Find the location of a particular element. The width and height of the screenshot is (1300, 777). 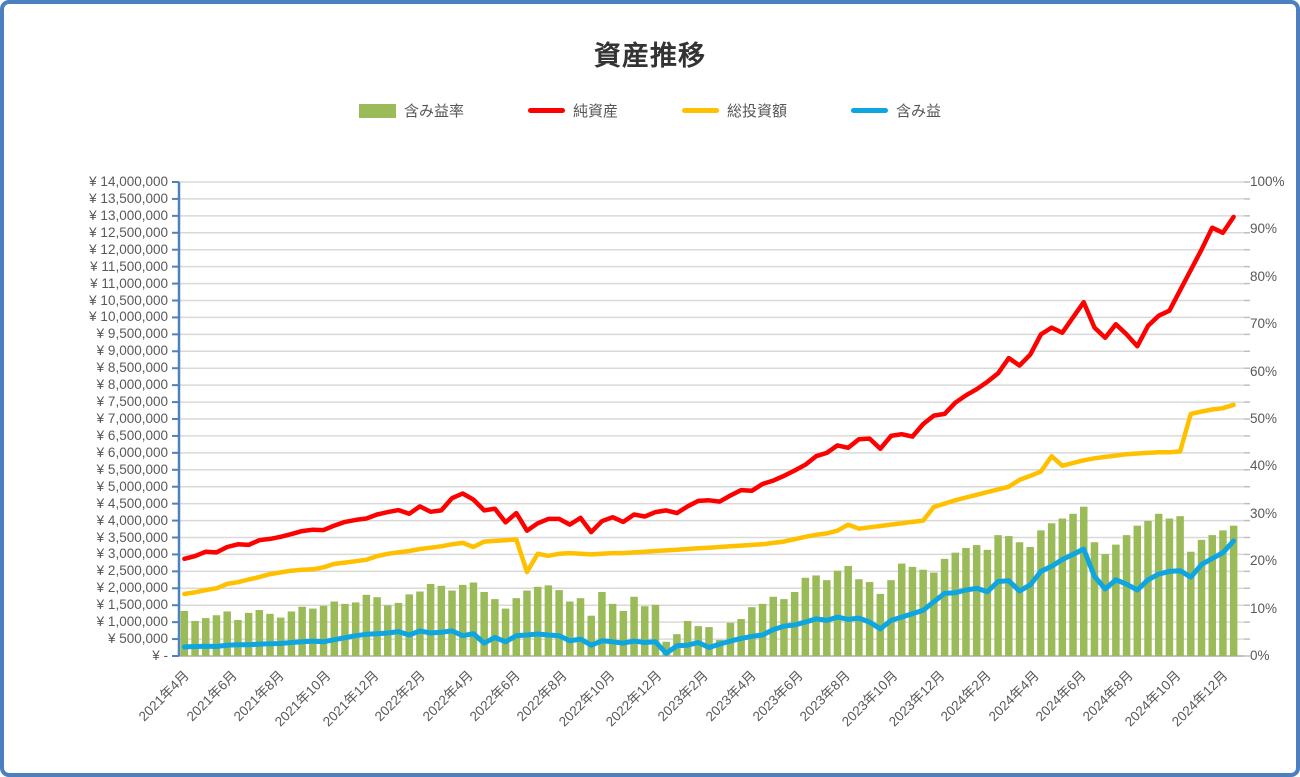

y-right-tick-label: 60% is located at coordinates (1264, 371).